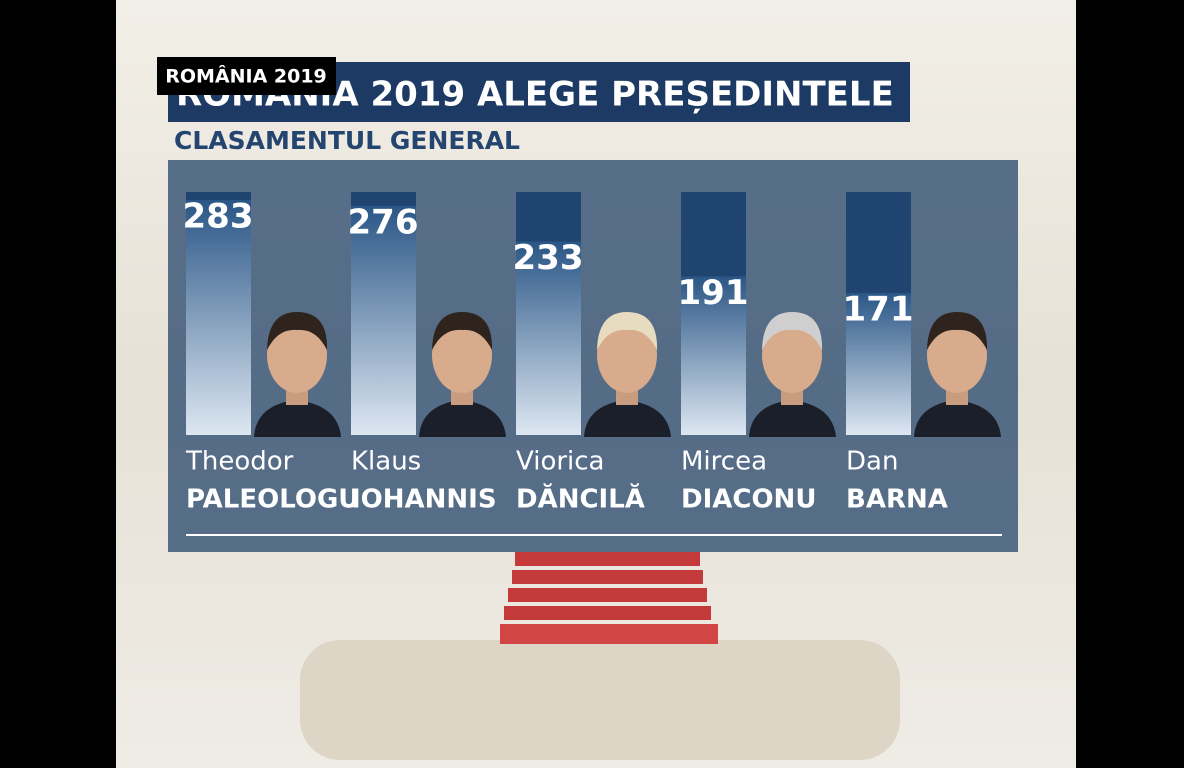 The width and height of the screenshot is (1184, 768). I want to click on category-label: Viorica, so click(560, 462).